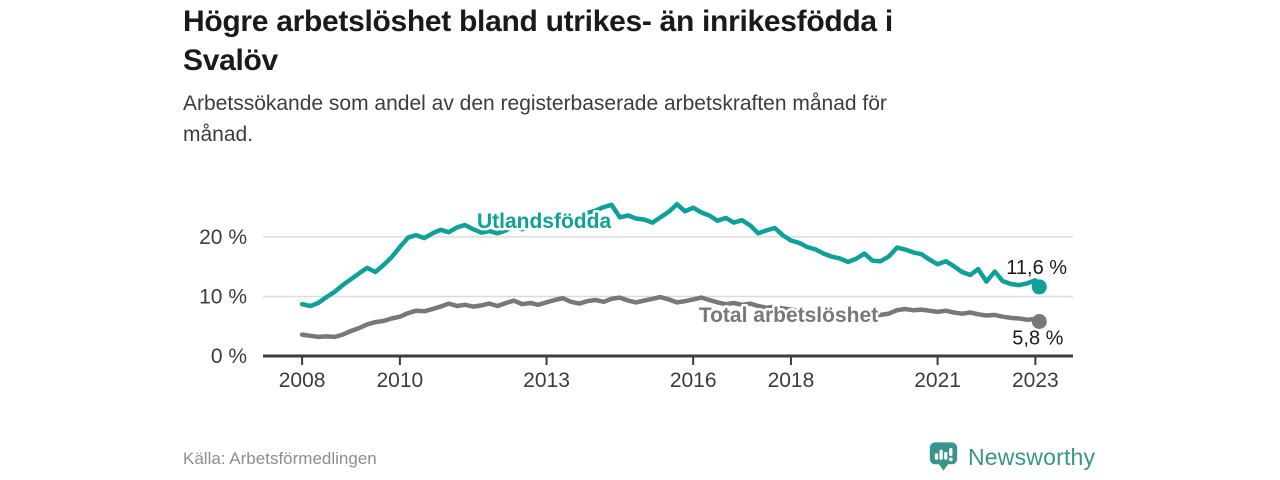 The image size is (1280, 480). I want to click on newsworthy-brand: Newsworthy, so click(1011, 457).